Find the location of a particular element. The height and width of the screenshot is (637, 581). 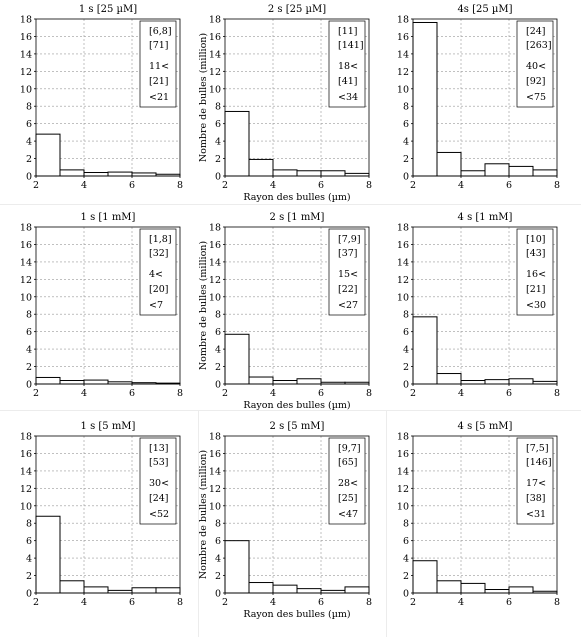

legend-entry: [24] is located at coordinates (536, 31).